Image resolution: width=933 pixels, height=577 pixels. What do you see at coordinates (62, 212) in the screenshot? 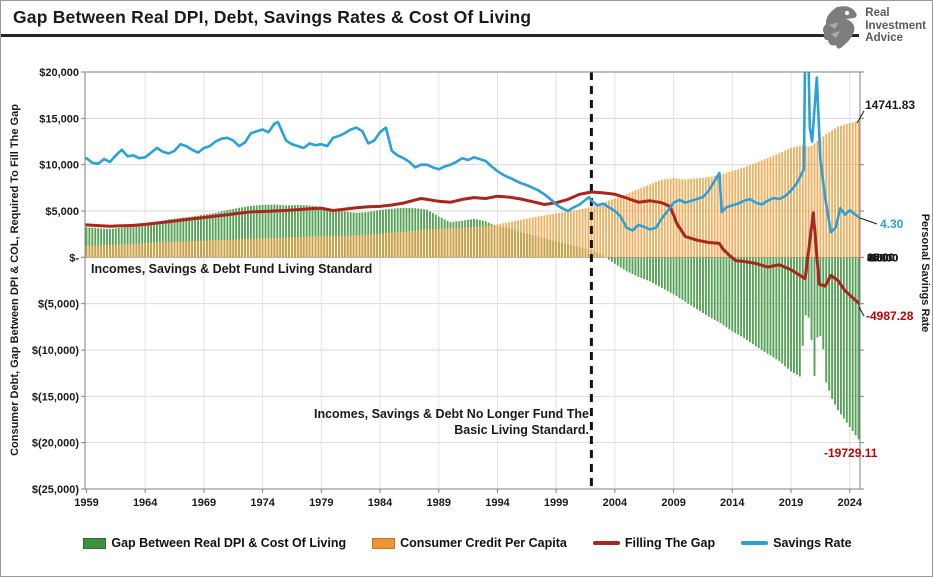
I see `svg-text: $5,000` at bounding box center [62, 212].